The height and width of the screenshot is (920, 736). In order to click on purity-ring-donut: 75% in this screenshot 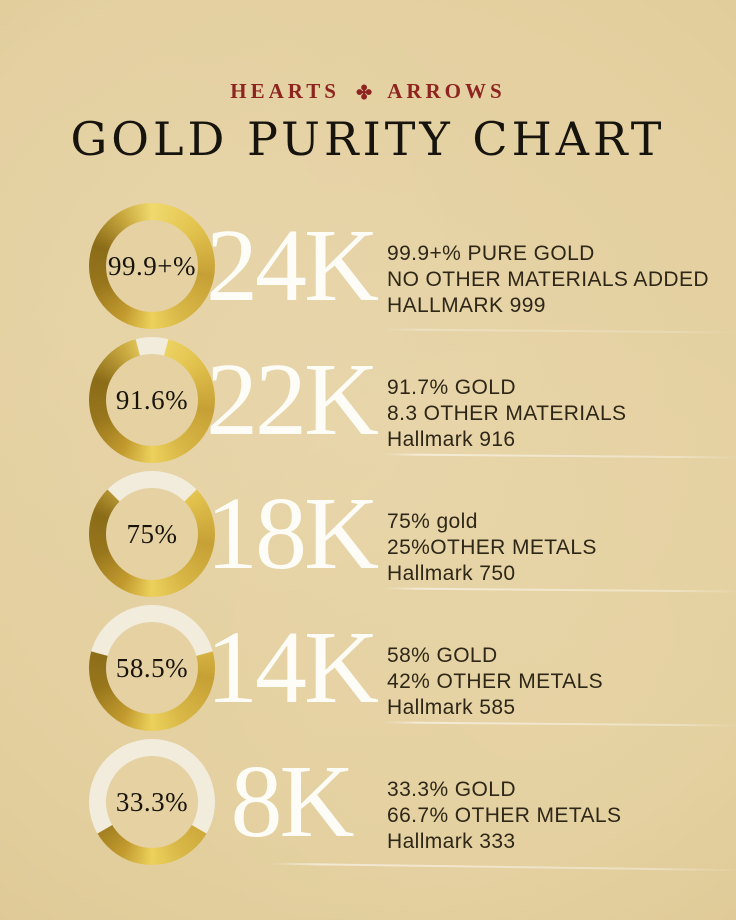, I will do `click(152, 534)`.